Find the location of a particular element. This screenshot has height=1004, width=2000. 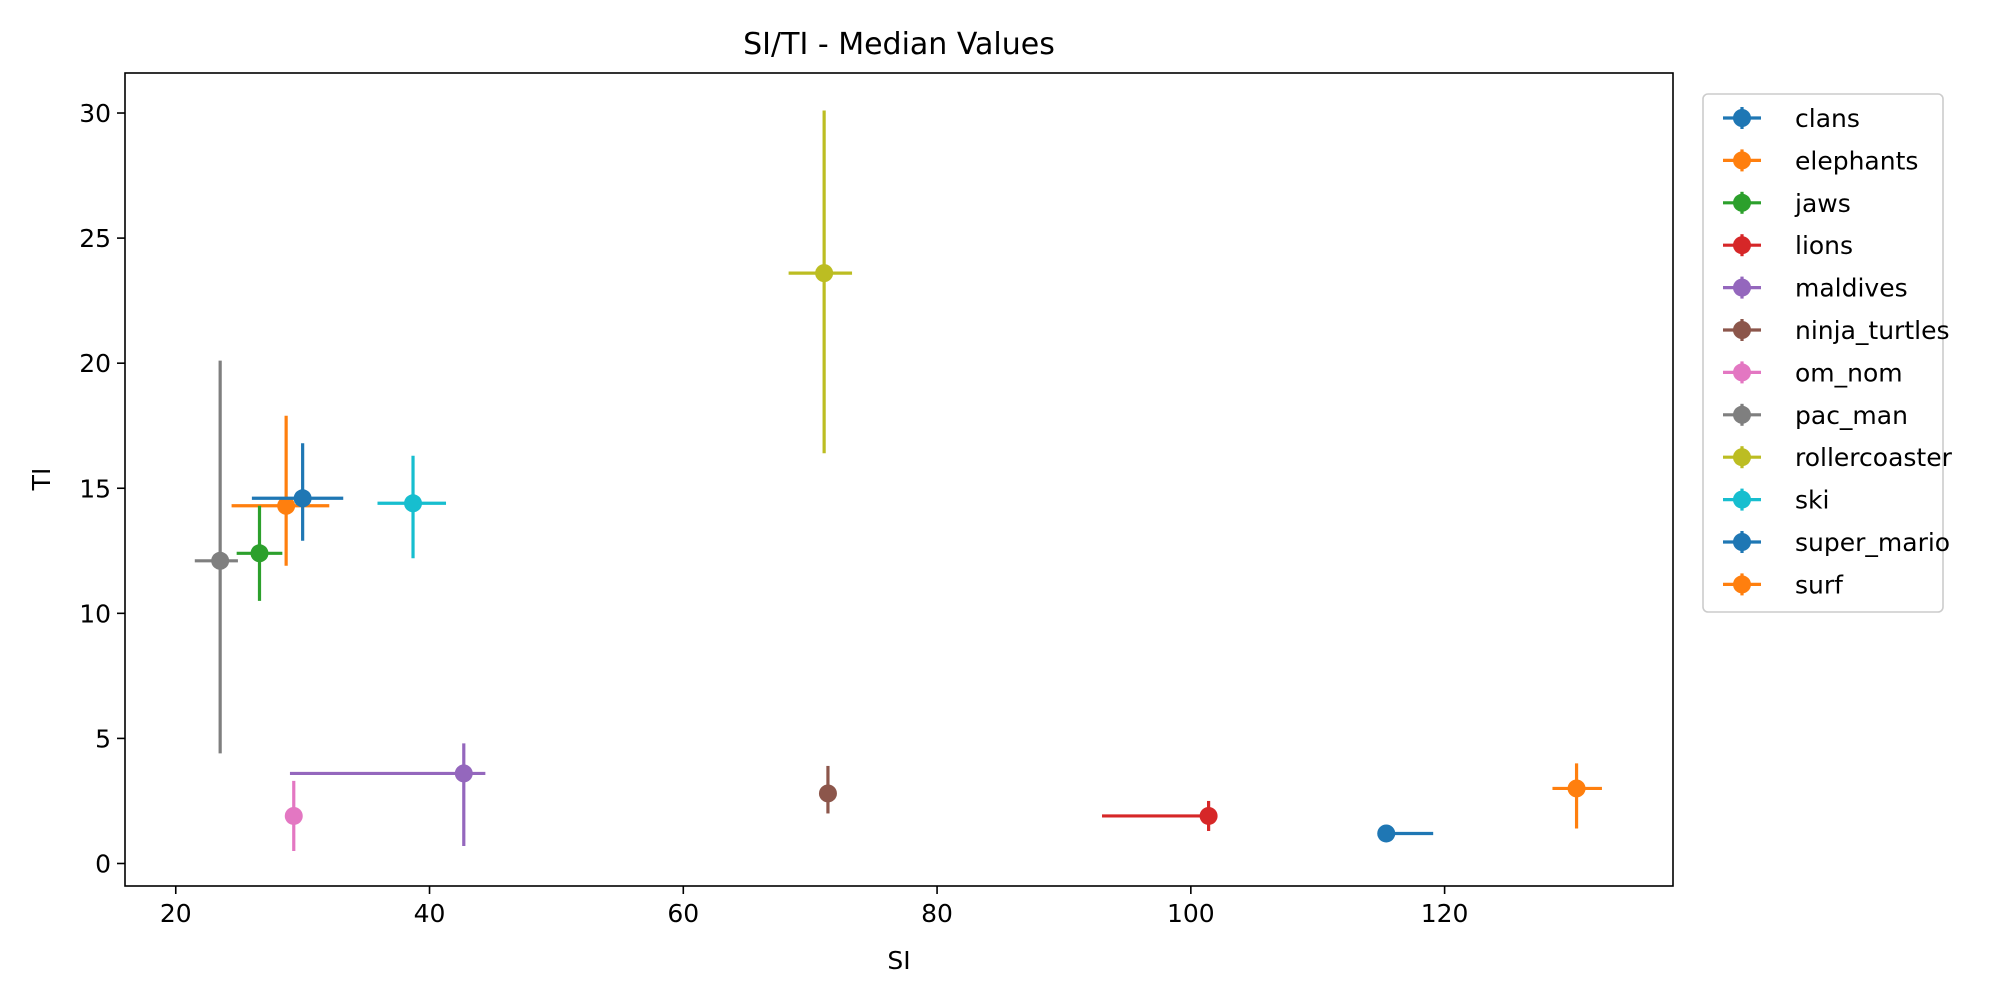

legend-entry-lions: lions is located at coordinates (1788, 245).